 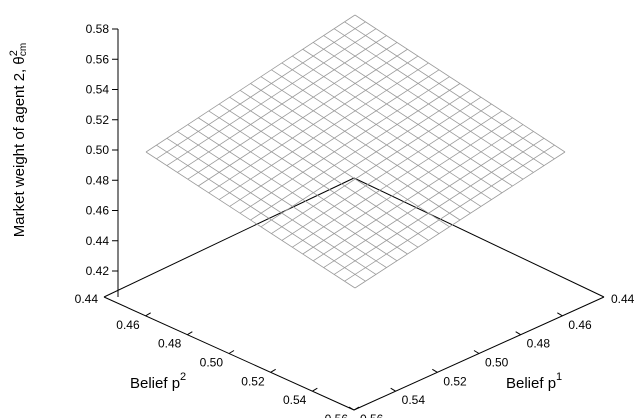 I want to click on z-tick-label: 0.44, so click(x=98, y=241).